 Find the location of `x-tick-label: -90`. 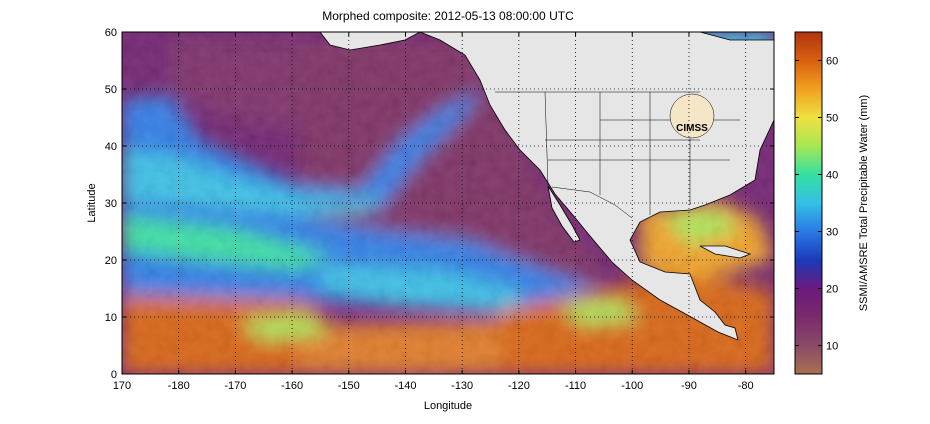

x-tick-label: -90 is located at coordinates (689, 386).